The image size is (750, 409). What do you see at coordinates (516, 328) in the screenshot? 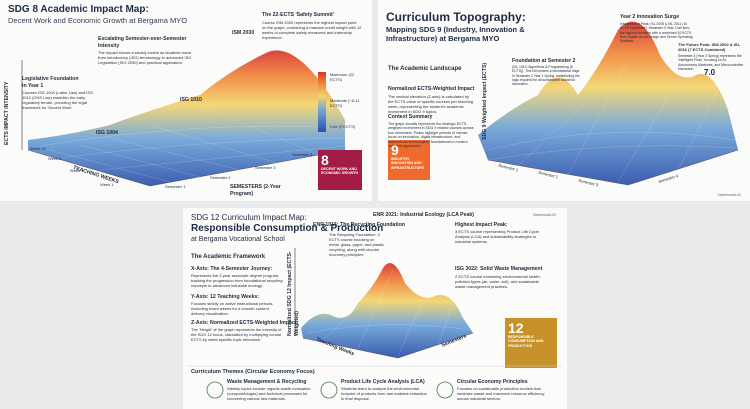
I see `badge-number: 12` at bounding box center [516, 328].